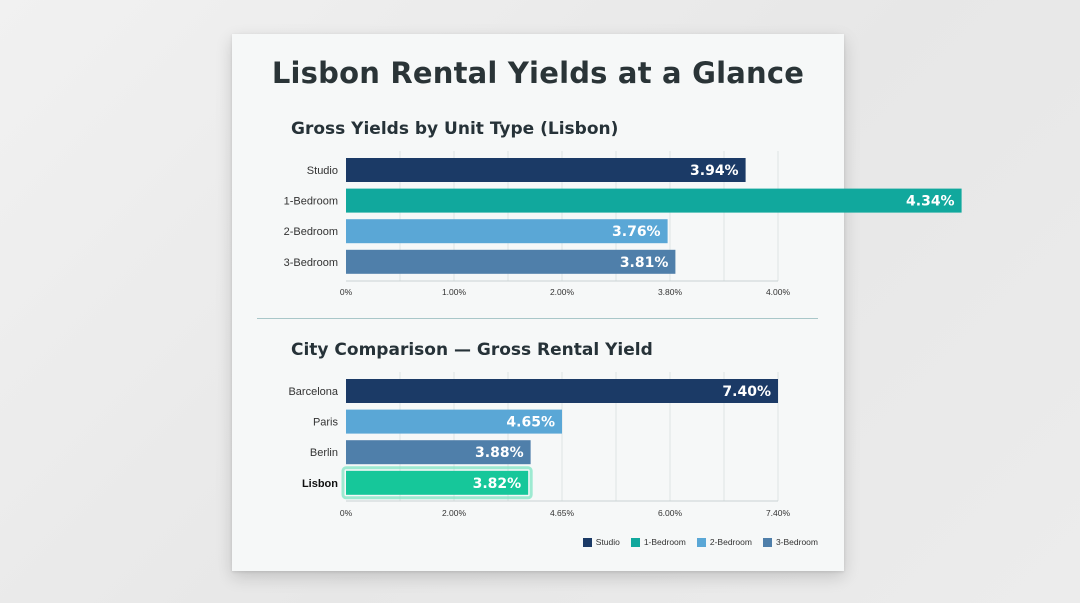 The height and width of the screenshot is (603, 1080). I want to click on value-label: 3.94%, so click(714, 171).